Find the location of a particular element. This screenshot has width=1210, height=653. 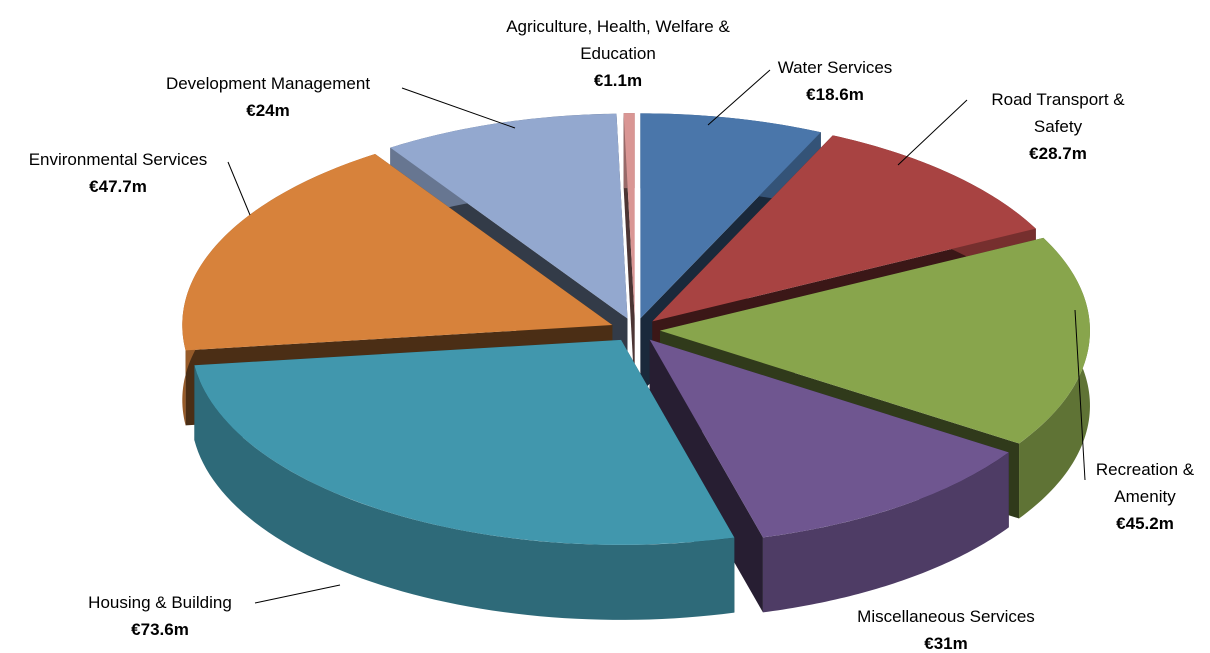

category-name: Environmental Services is located at coordinates (118, 159).